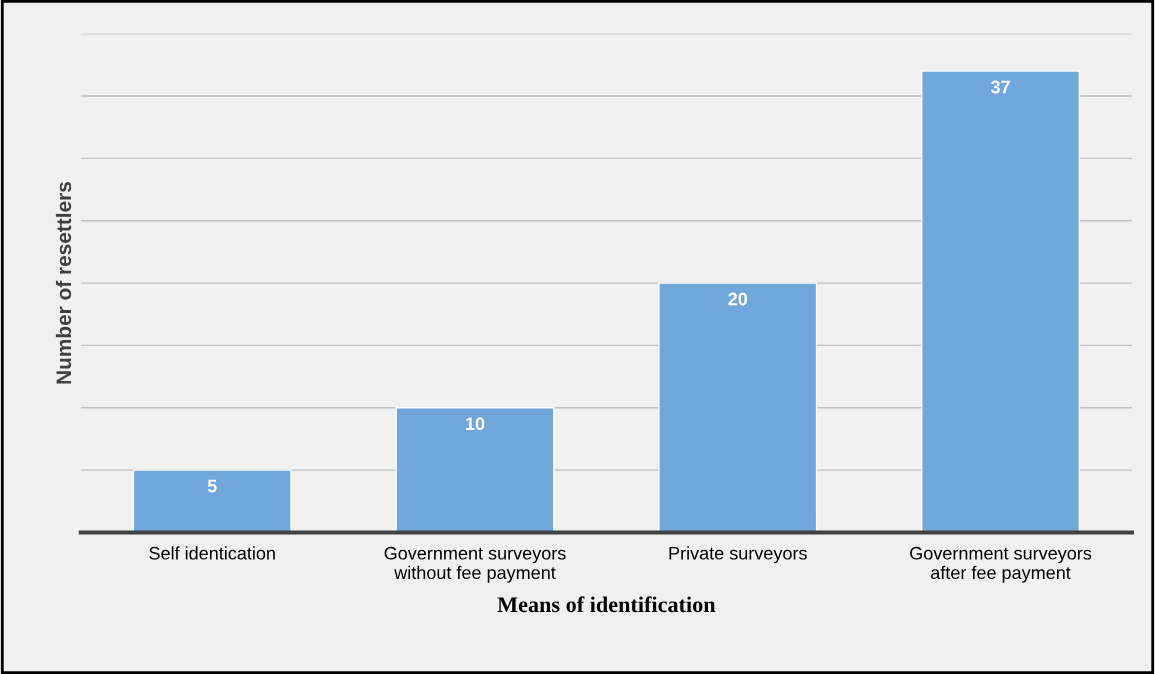 This screenshot has width=1155, height=674. I want to click on x-tick-label: Government surveyors without fee payment, so click(475, 564).